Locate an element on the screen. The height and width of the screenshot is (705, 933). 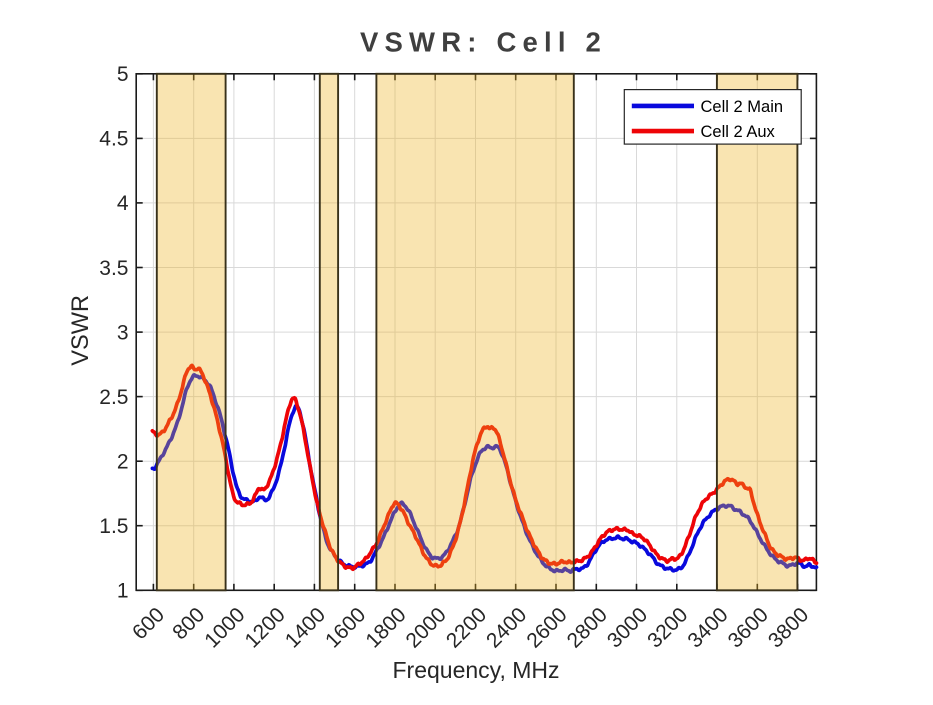
svg-text: 3.5 is located at coordinates (113, 268).